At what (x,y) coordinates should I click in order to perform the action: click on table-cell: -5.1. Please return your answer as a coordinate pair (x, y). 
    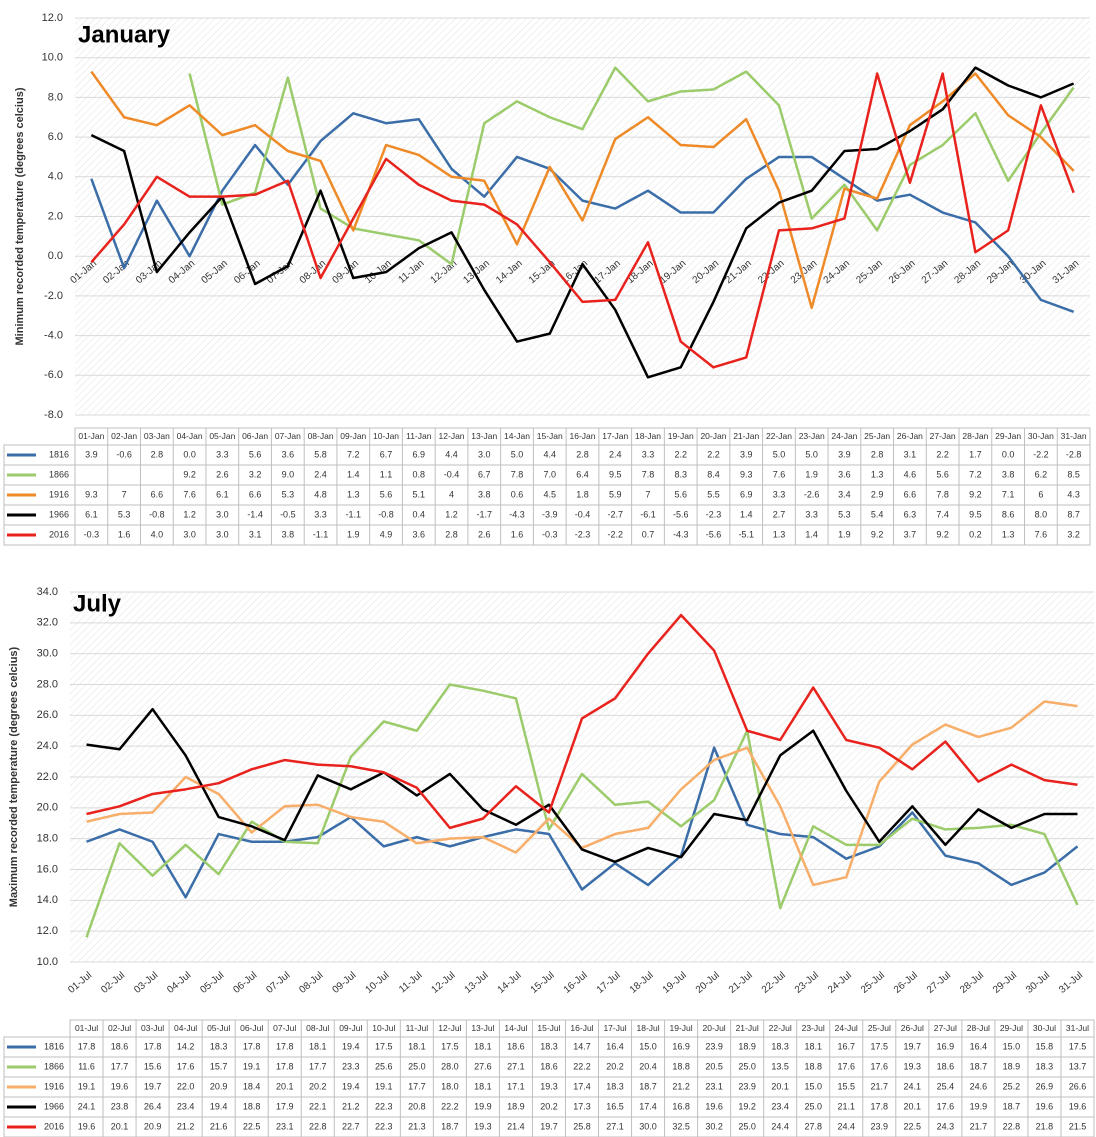
    Looking at the image, I should click on (746, 534).